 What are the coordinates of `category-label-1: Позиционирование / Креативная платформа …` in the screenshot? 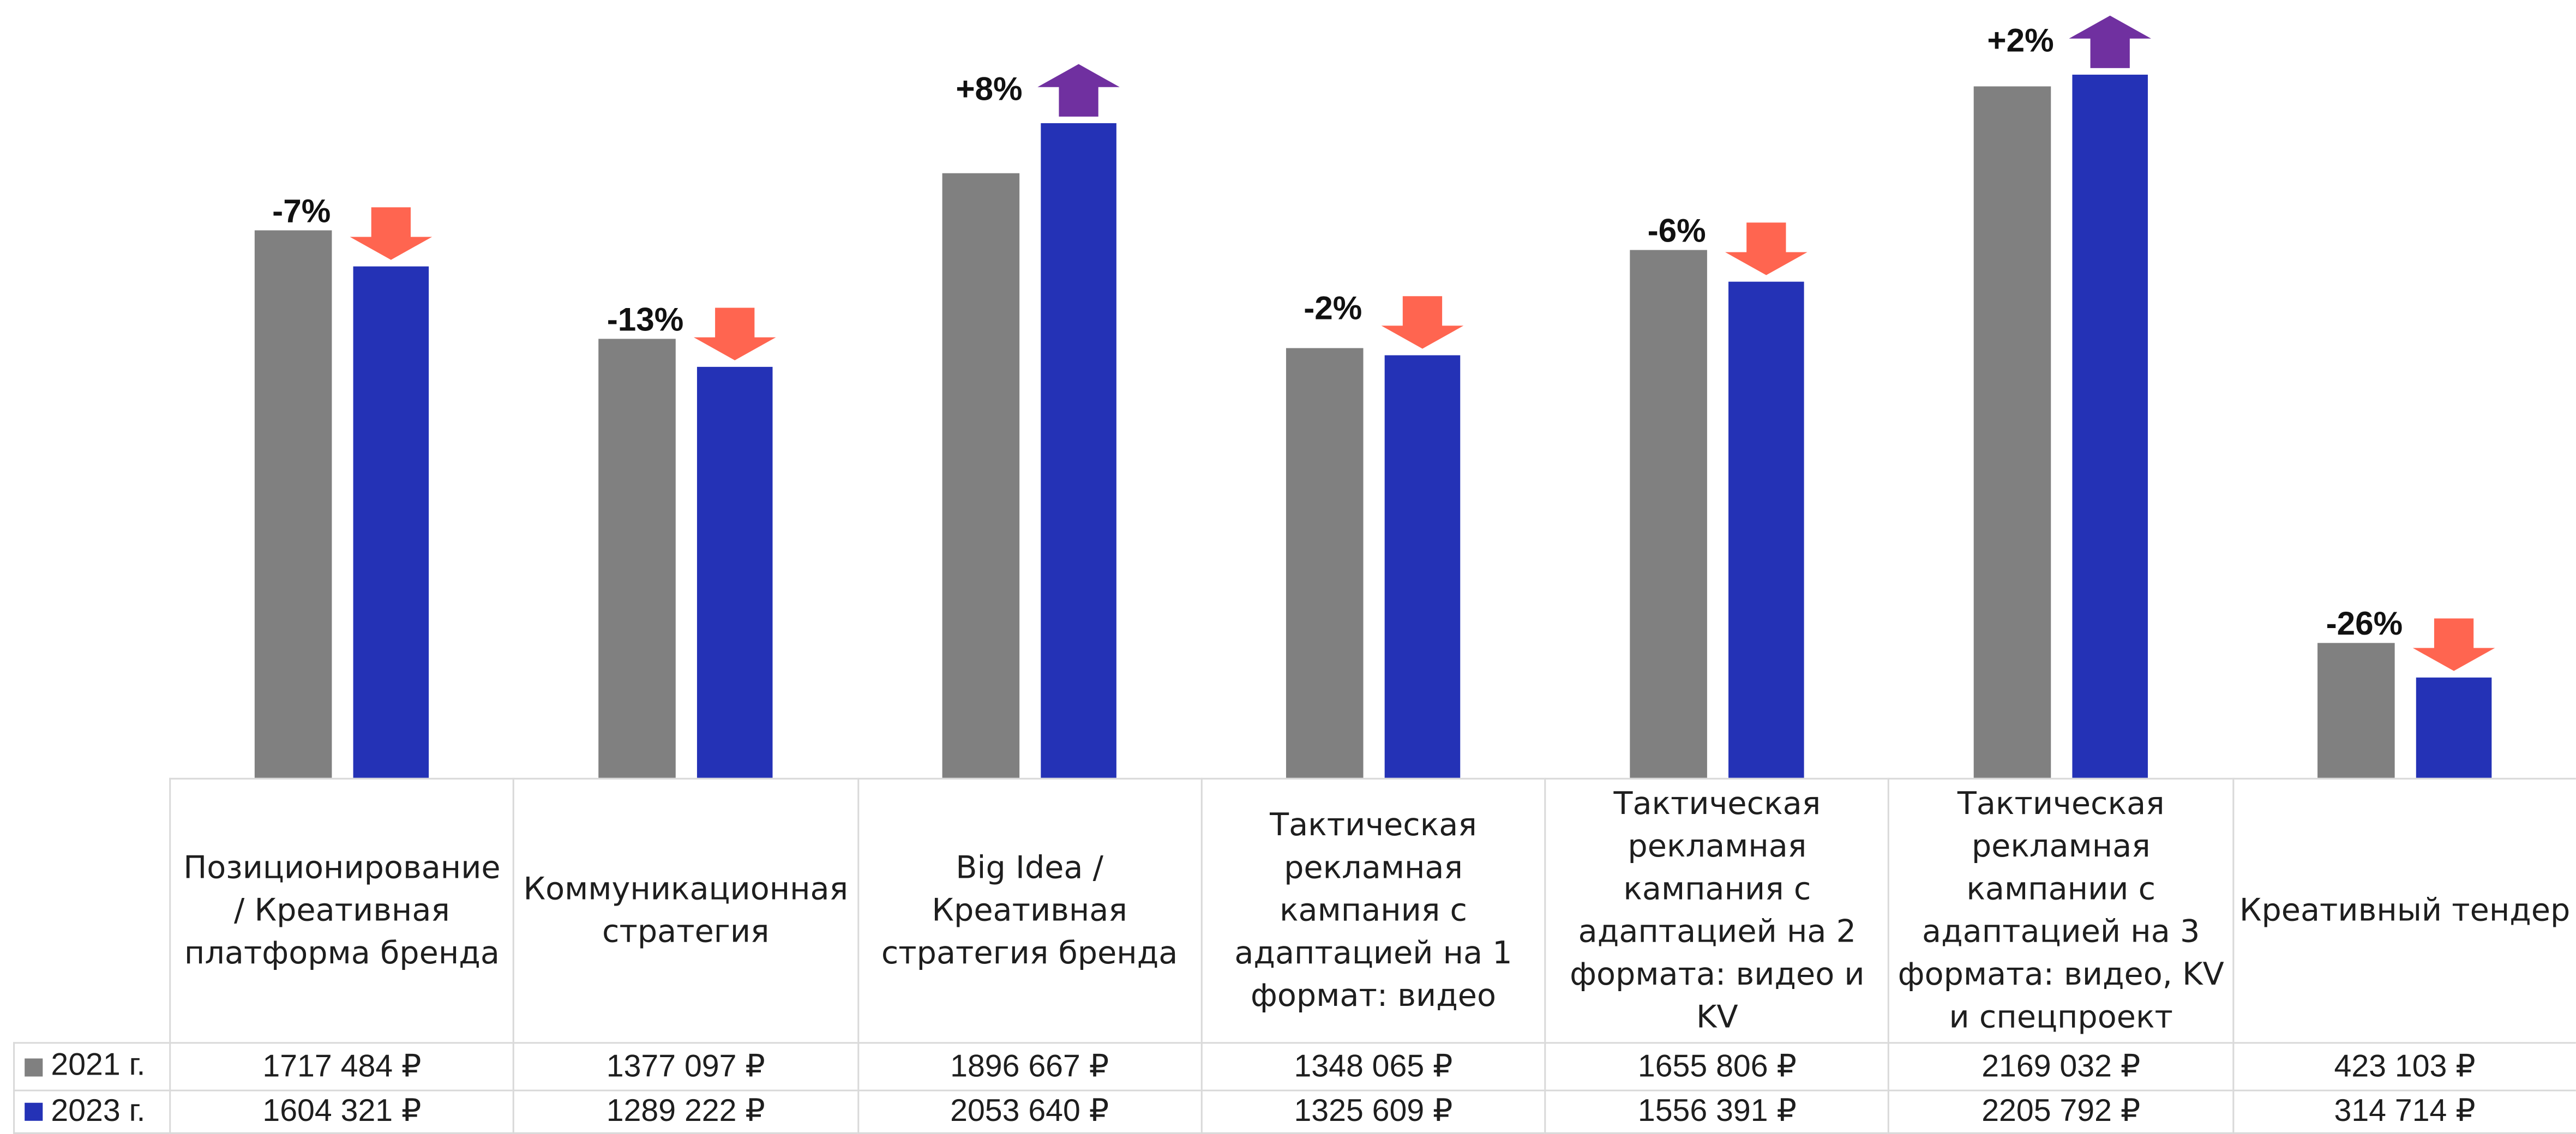 It's located at (341, 909).